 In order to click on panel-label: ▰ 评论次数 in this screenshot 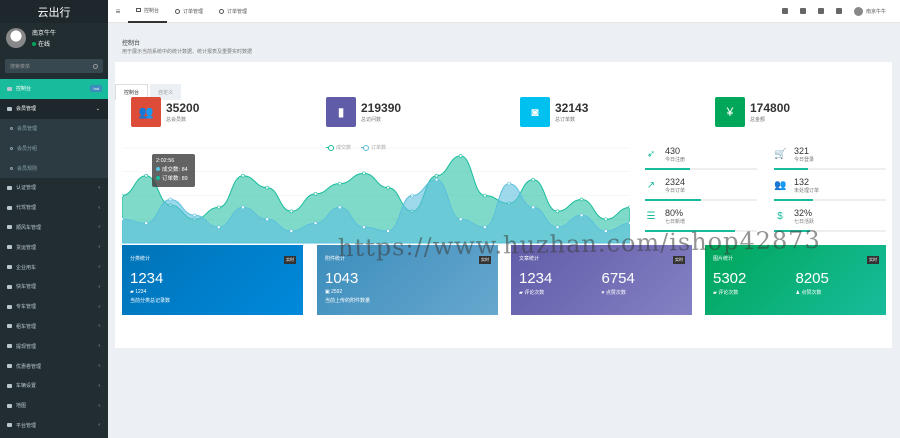, I will do `click(754, 292)`.